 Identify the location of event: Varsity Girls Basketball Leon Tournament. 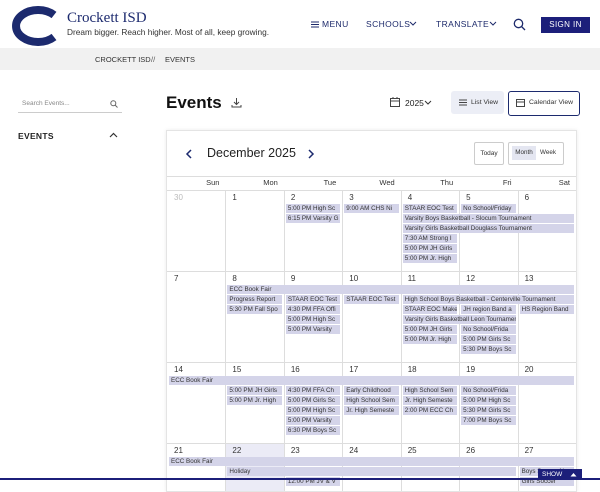
(459, 319).